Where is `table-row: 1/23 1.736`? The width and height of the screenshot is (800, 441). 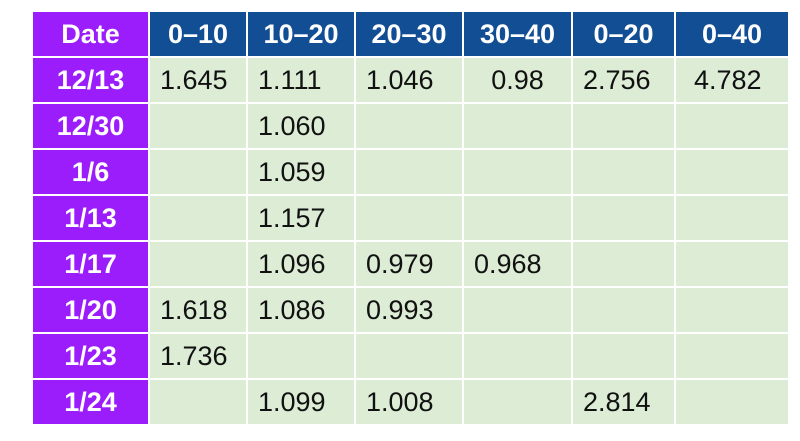
table-row: 1/23 1.736 is located at coordinates (410, 356).